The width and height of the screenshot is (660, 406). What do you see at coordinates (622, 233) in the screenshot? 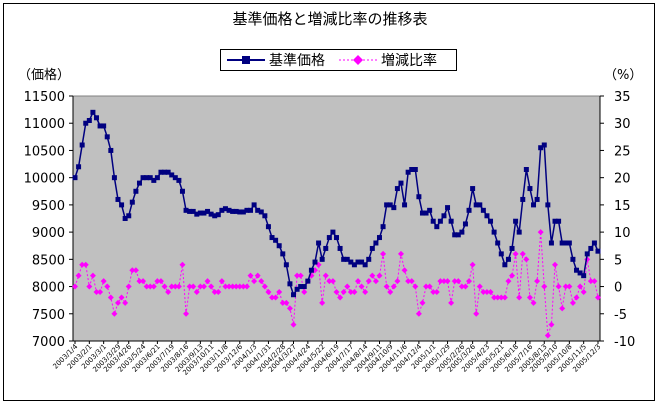
I see `y-right-tick-label: 10` at bounding box center [622, 233].